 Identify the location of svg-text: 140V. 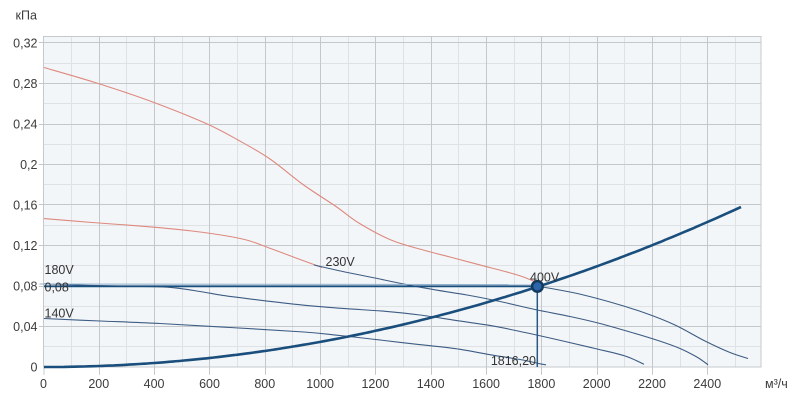
(60, 313).